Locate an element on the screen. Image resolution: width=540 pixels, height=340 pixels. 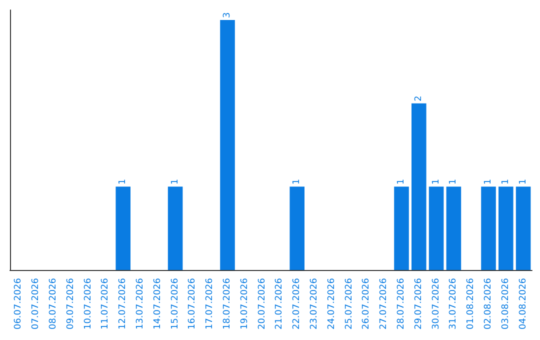
x-tick-label: 14.07.2026 is located at coordinates (157, 304).